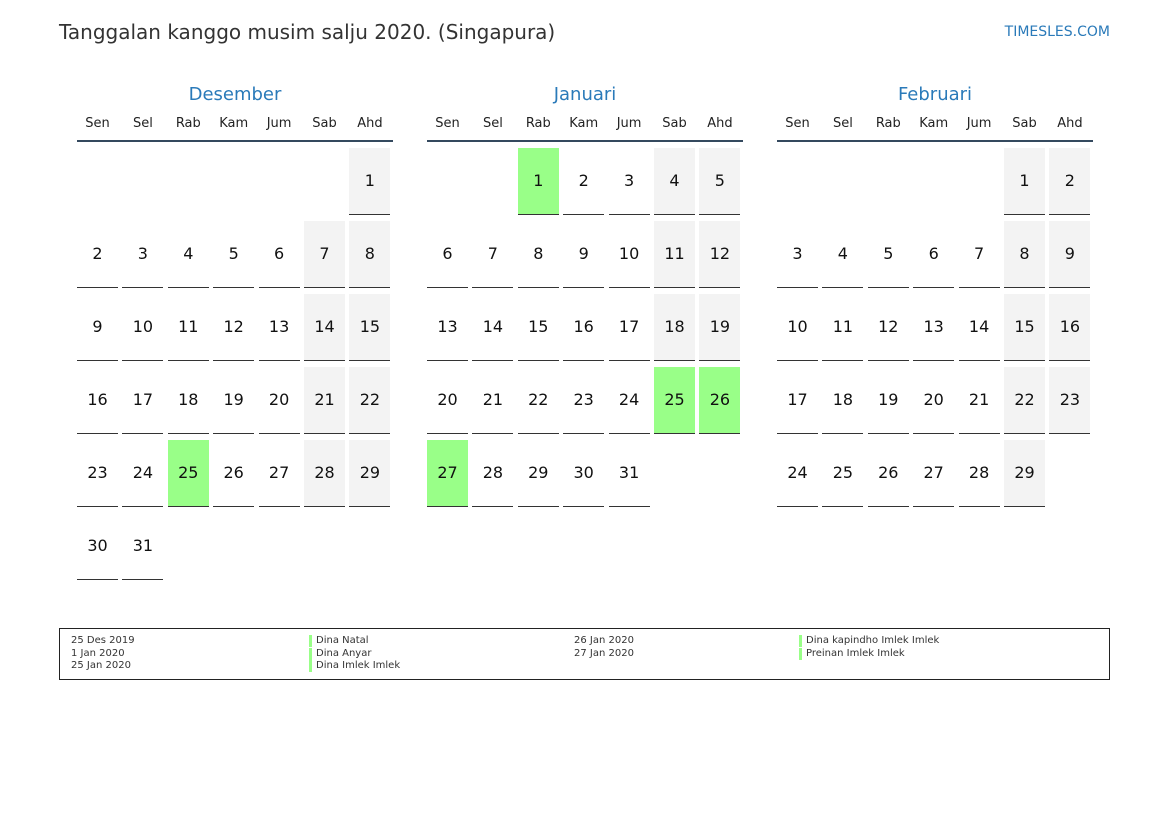  Describe the element at coordinates (1057, 32) in the screenshot. I see `site-link: TIMESLES.COM` at that location.